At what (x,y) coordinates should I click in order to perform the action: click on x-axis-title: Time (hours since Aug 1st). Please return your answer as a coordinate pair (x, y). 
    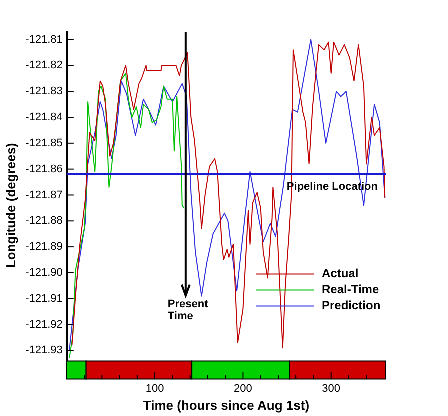
    Looking at the image, I should click on (226, 405).